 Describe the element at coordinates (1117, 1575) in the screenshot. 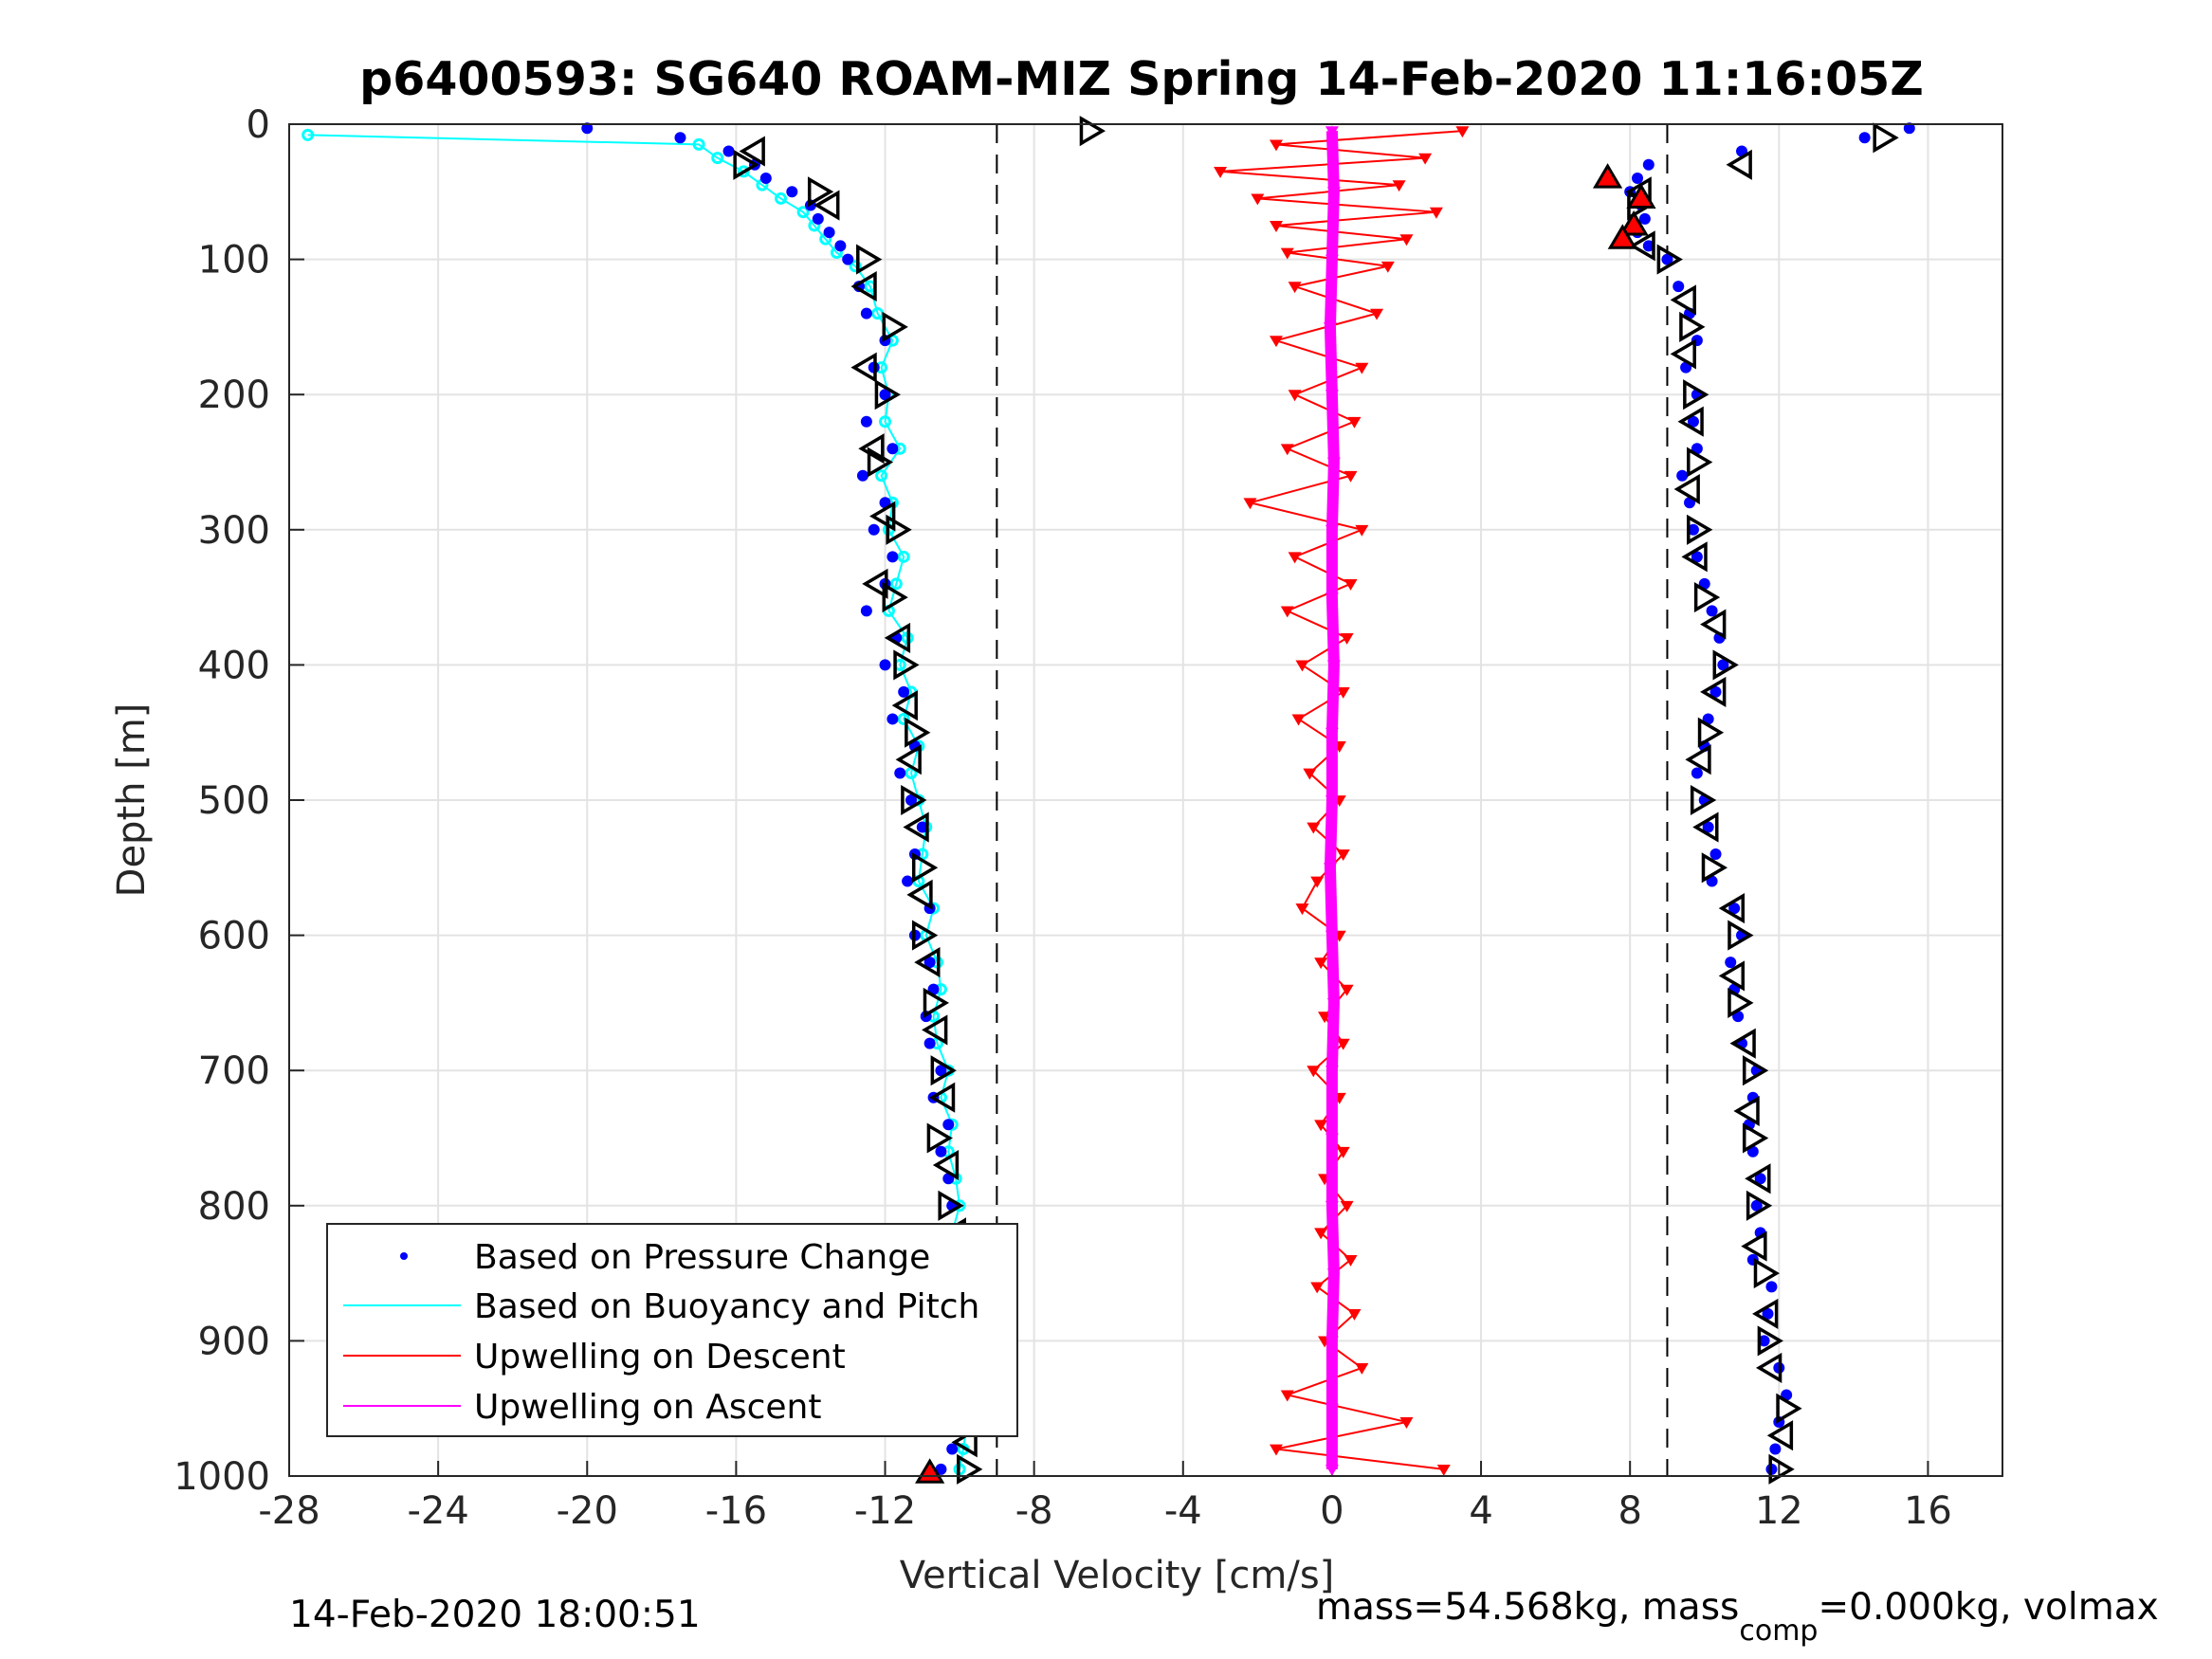

I see `x-axis-label: Vertical Velocity [cm/s]` at that location.